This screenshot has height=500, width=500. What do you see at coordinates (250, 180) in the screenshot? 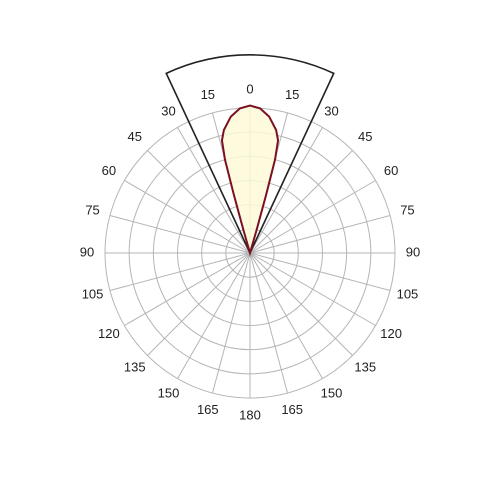
I see `intensity-curve` at bounding box center [250, 180].